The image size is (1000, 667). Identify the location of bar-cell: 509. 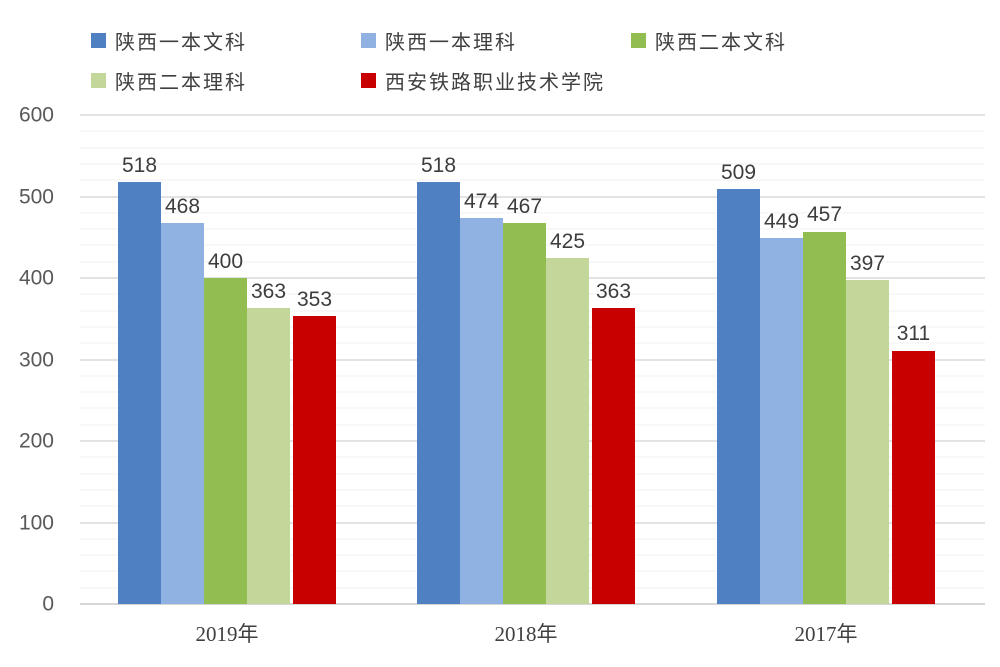
(738, 359).